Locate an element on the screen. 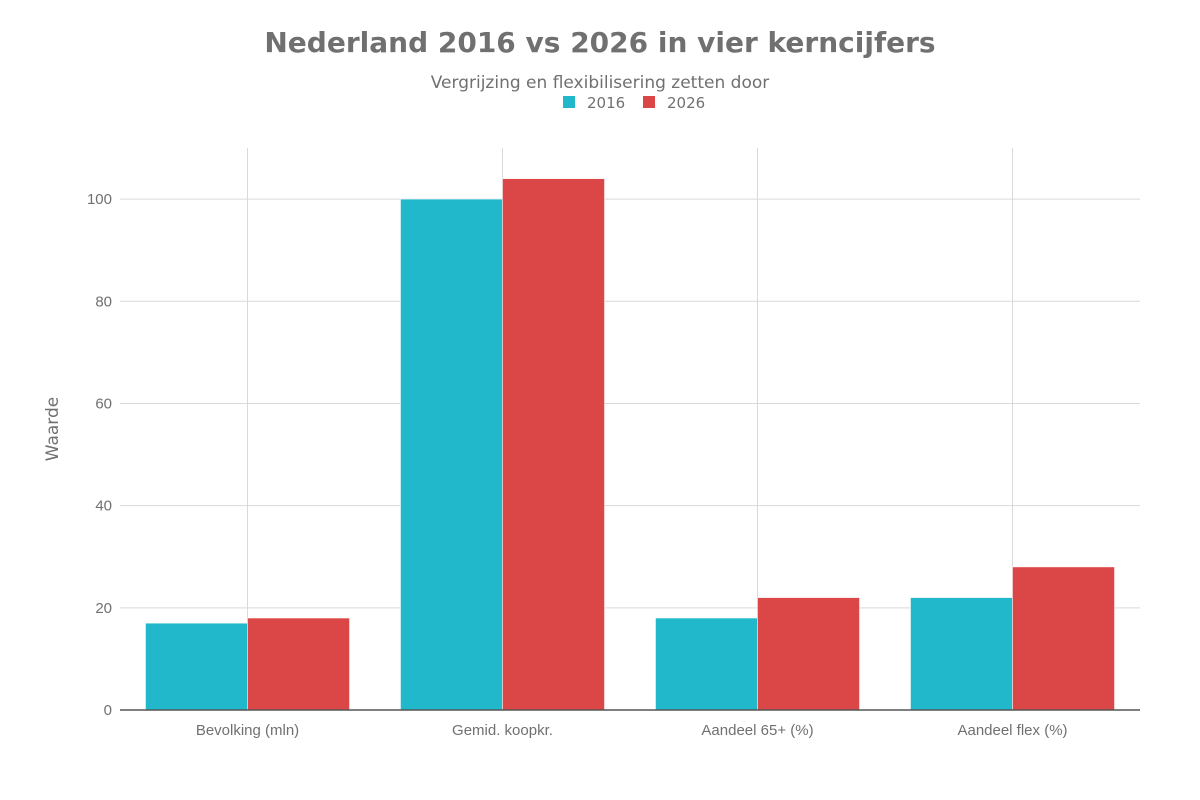 The height and width of the screenshot is (800, 1200). x-tick-label: Gemid. koopkr. is located at coordinates (502, 730).